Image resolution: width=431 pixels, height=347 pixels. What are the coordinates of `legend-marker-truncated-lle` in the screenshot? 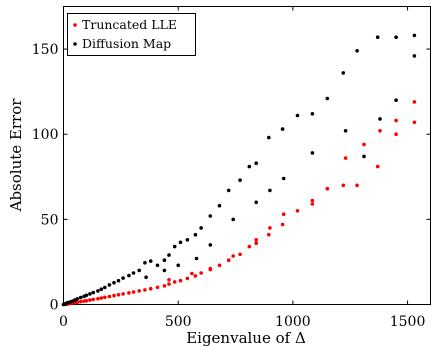 It's located at (75, 25).